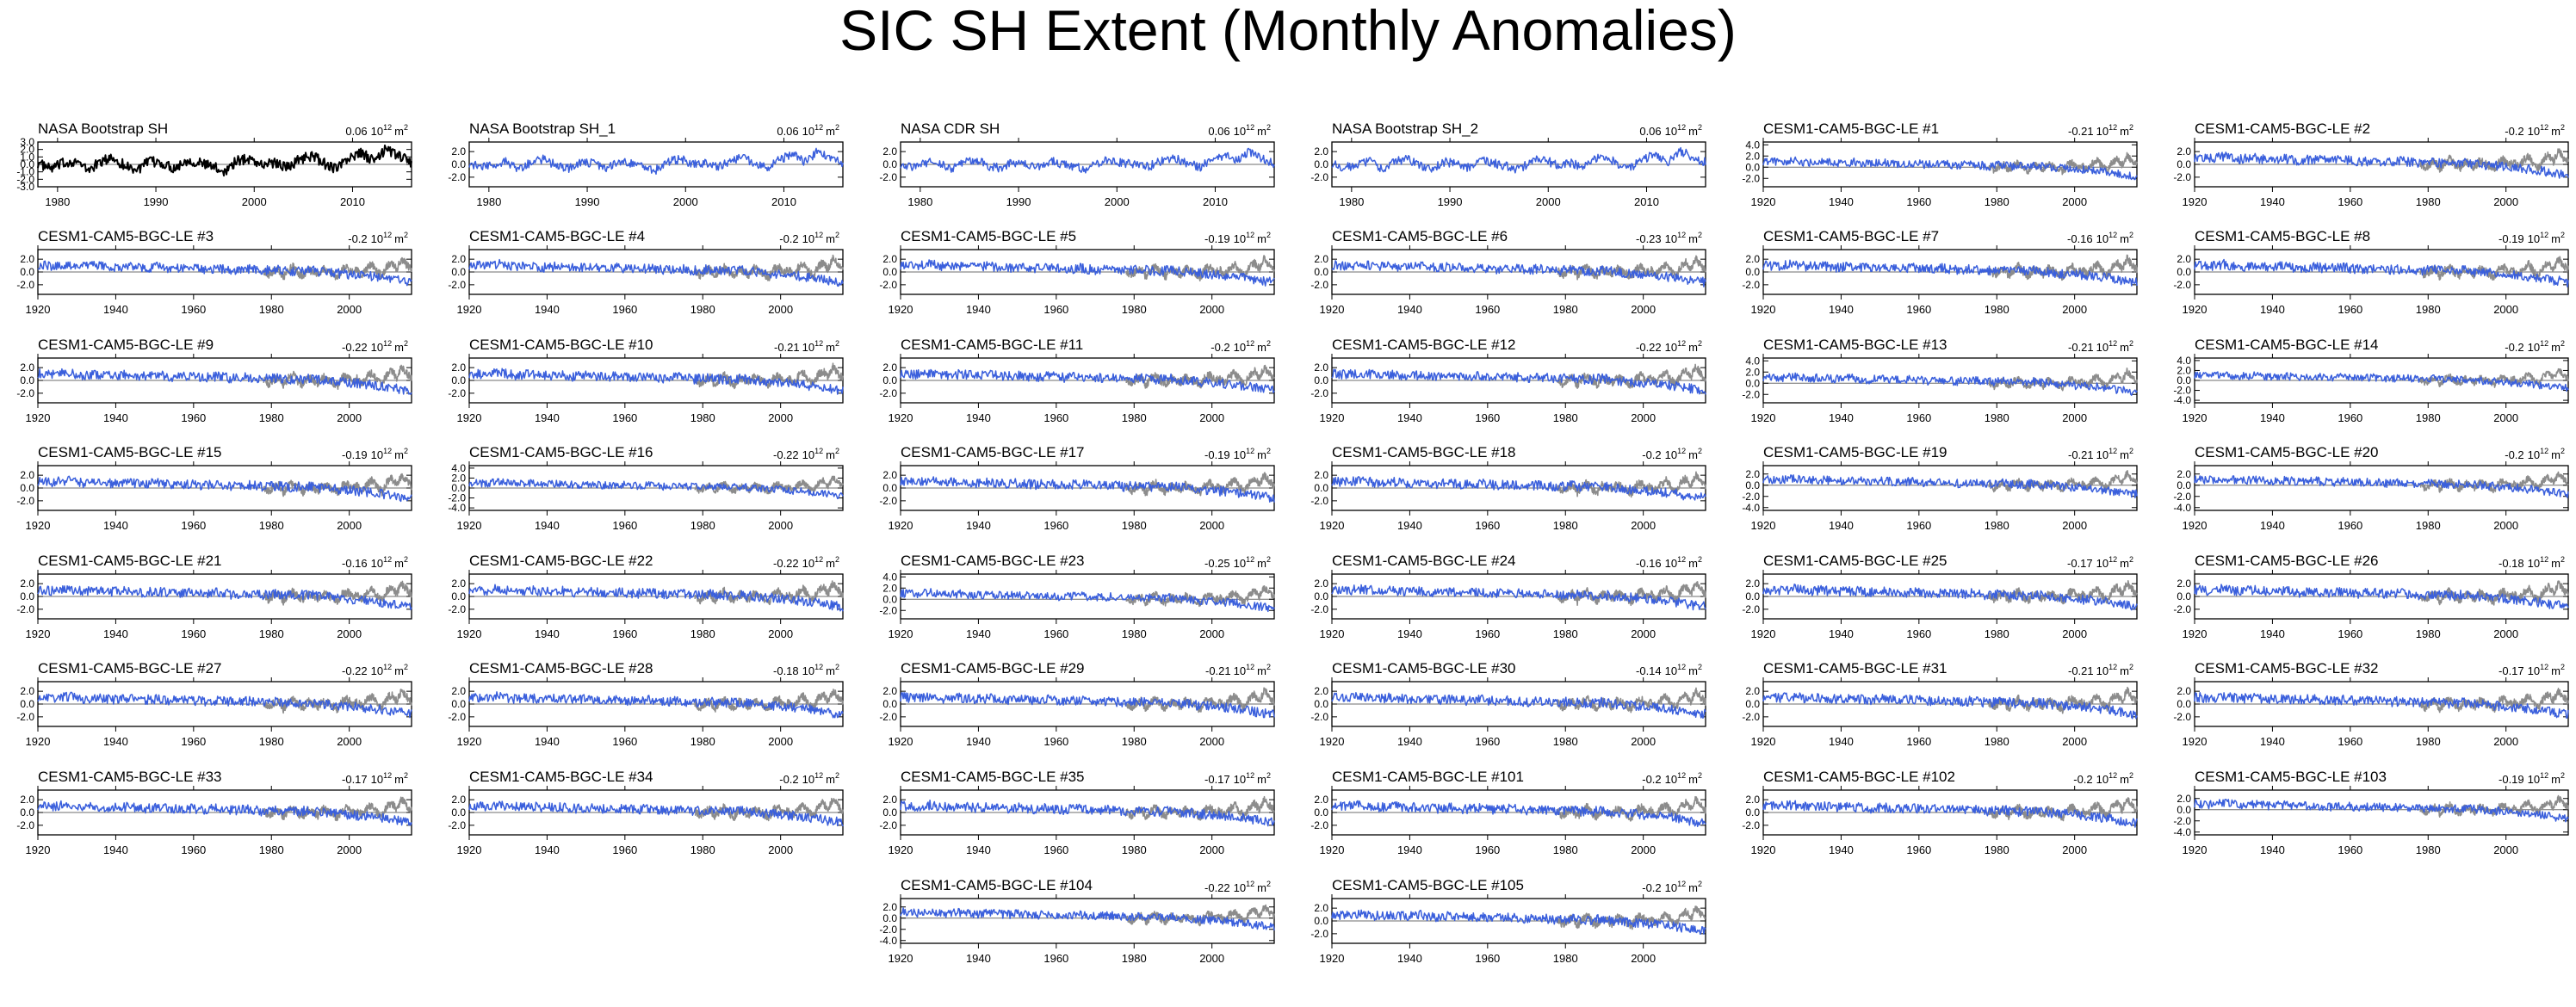 Image resolution: width=2576 pixels, height=1007 pixels. Describe the element at coordinates (1217, 780) in the screenshot. I see `trend-value: -0.17` at that location.